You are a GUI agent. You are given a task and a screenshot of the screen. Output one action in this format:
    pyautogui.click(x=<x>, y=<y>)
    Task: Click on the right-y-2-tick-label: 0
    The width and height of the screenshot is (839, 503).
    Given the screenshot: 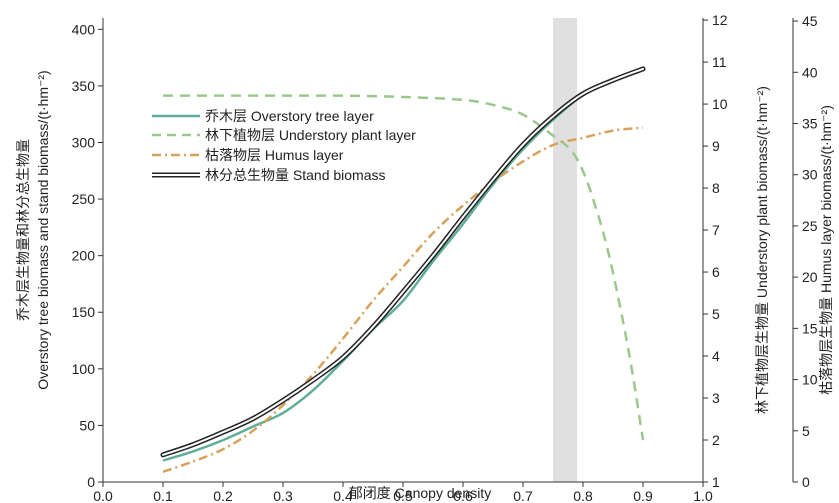 What is the action you would take?
    pyautogui.click(x=806, y=482)
    